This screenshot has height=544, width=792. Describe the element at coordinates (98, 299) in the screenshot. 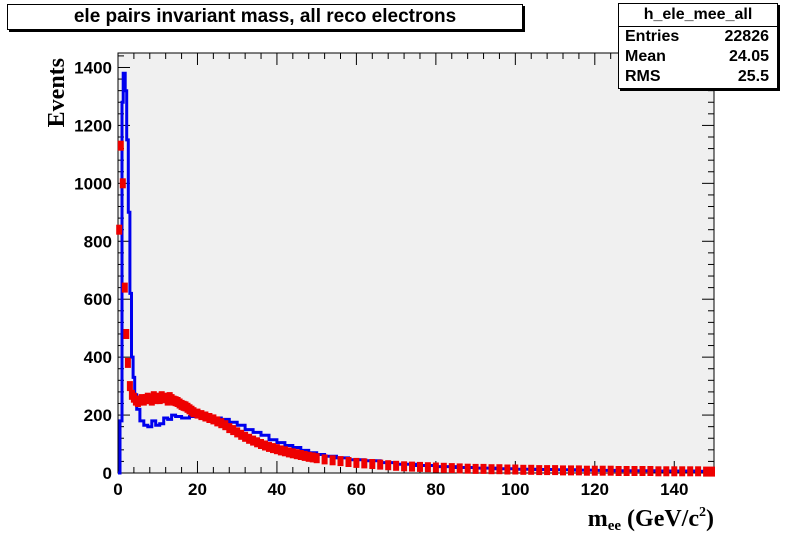

I see `y-tick-label: 600` at that location.